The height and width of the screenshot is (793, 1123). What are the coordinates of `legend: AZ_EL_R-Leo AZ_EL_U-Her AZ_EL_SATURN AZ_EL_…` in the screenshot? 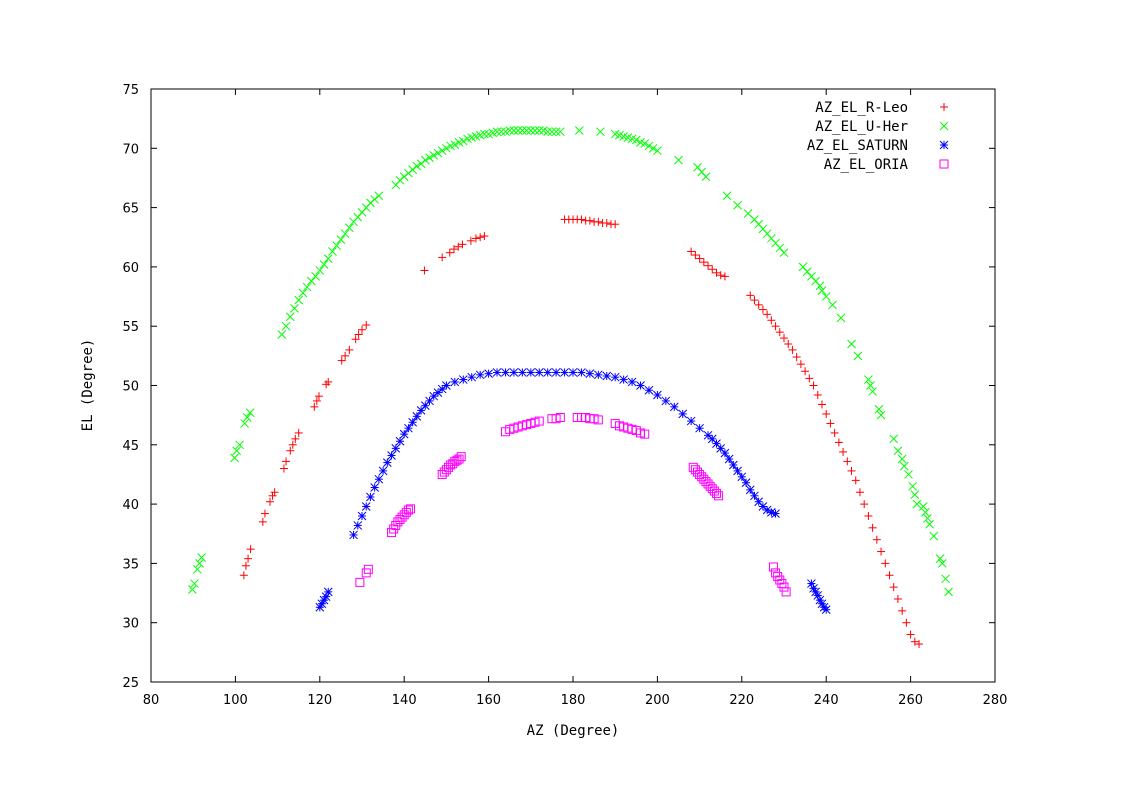 It's located at (878, 136).